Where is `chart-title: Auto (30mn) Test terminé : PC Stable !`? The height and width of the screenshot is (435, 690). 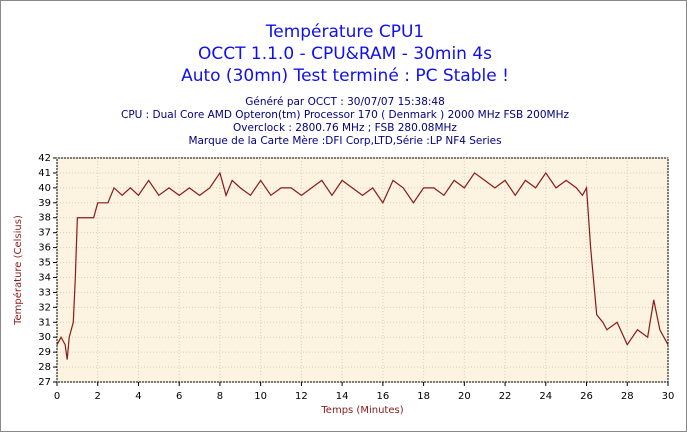
chart-title: Auto (30mn) Test terminé : PC Stable ! is located at coordinates (345, 76).